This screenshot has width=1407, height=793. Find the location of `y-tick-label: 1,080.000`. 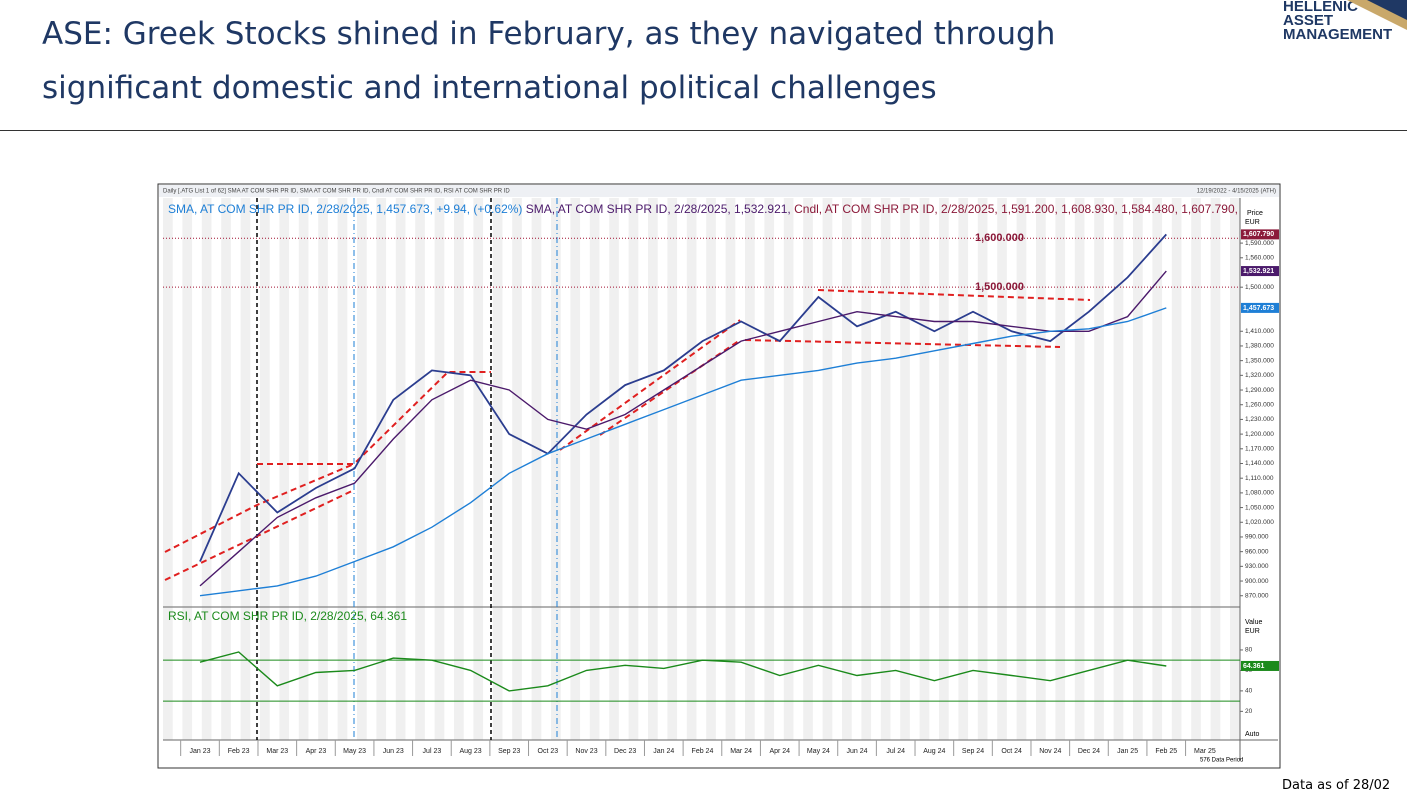

y-tick-label: 1,080.000 is located at coordinates (1259, 493).